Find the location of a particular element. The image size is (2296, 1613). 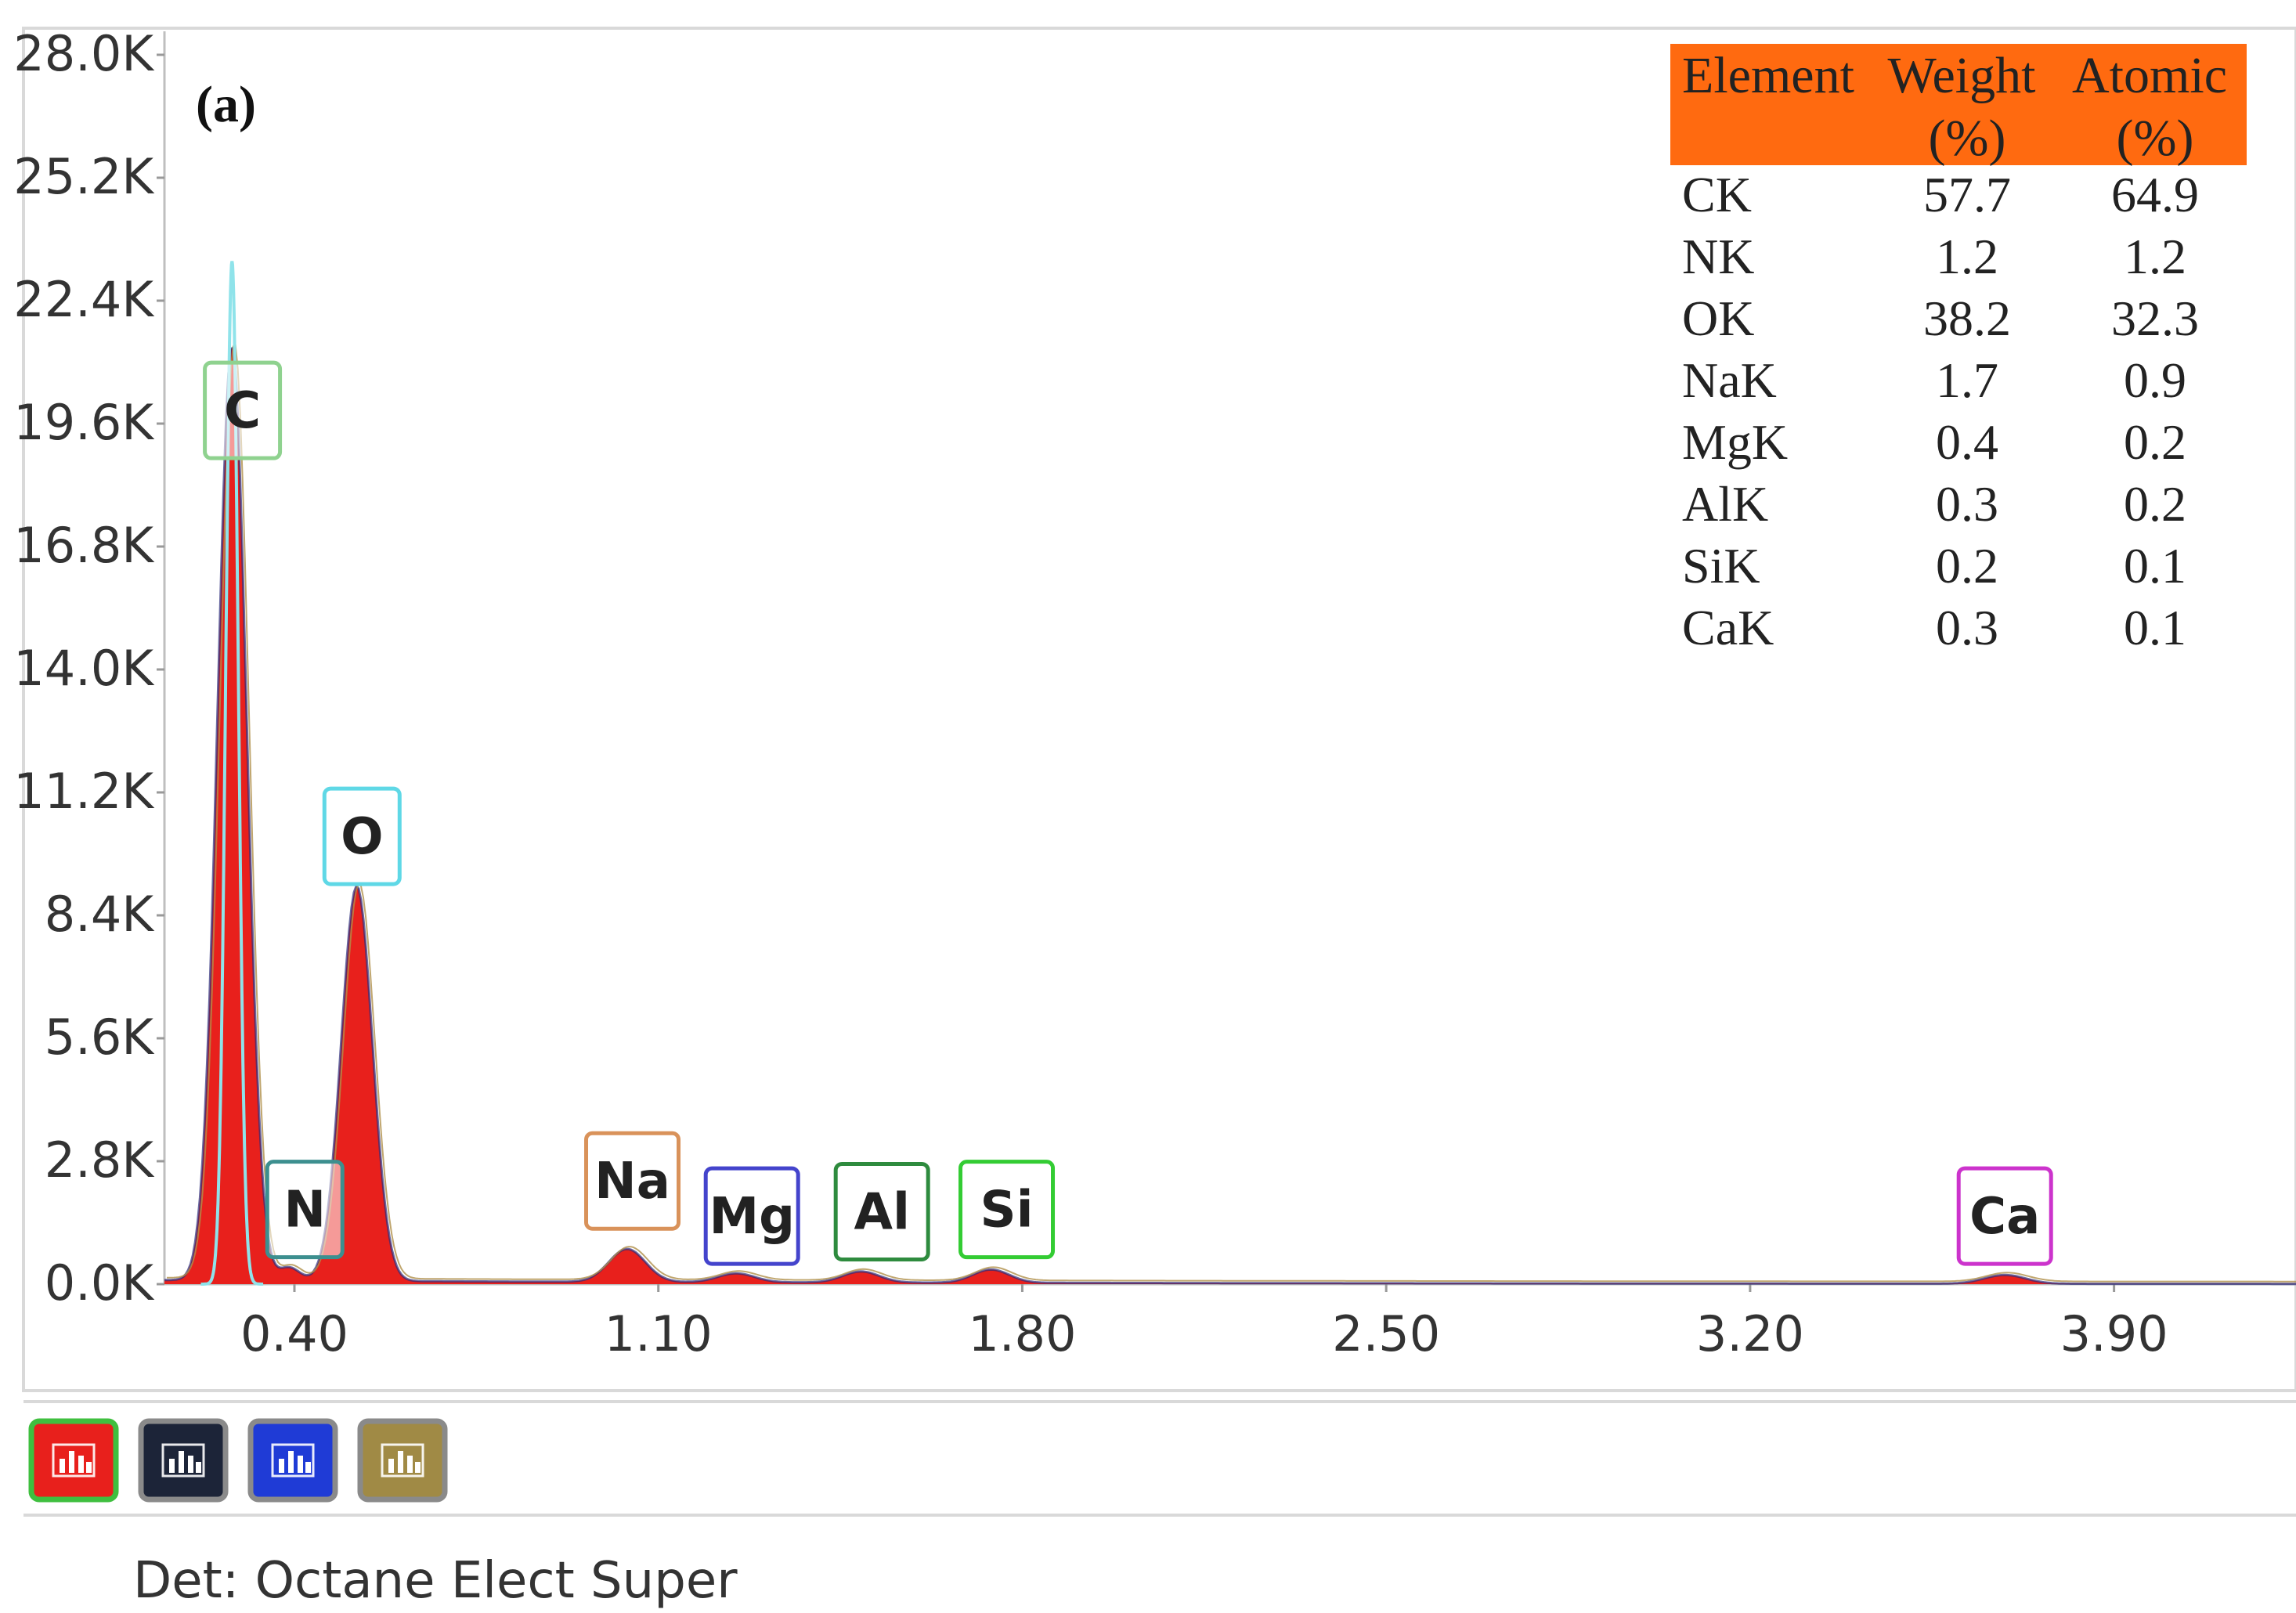

table-cell-atomic: 0.9 is located at coordinates (2155, 380).